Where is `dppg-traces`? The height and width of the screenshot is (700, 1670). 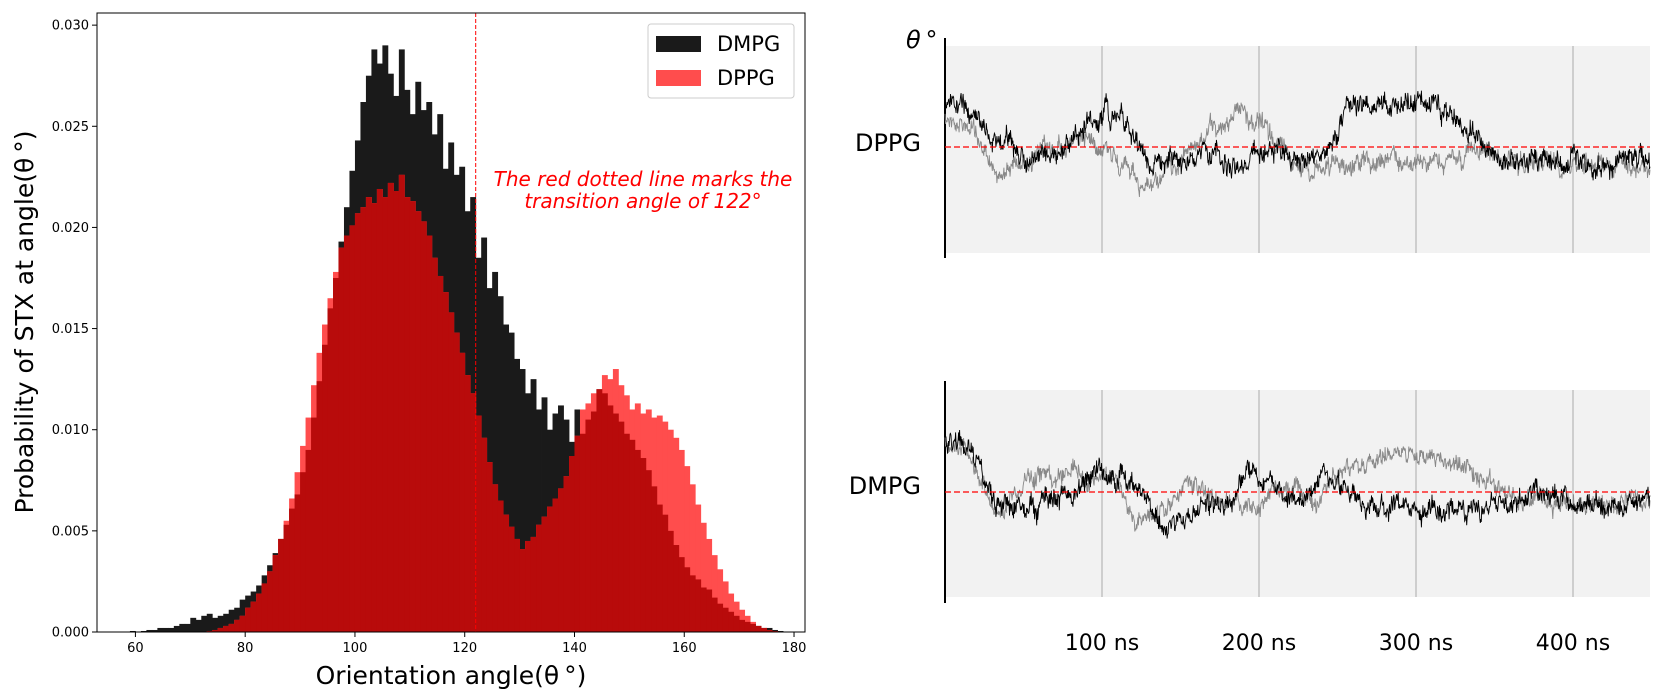 dppg-traces is located at coordinates (1297, 144).